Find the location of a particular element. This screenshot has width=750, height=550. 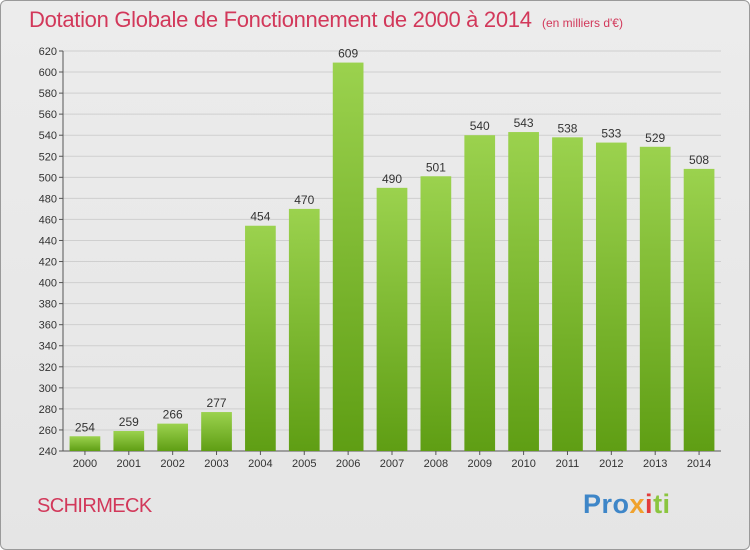

logo-part-ti: ti is located at coordinates (662, 504).